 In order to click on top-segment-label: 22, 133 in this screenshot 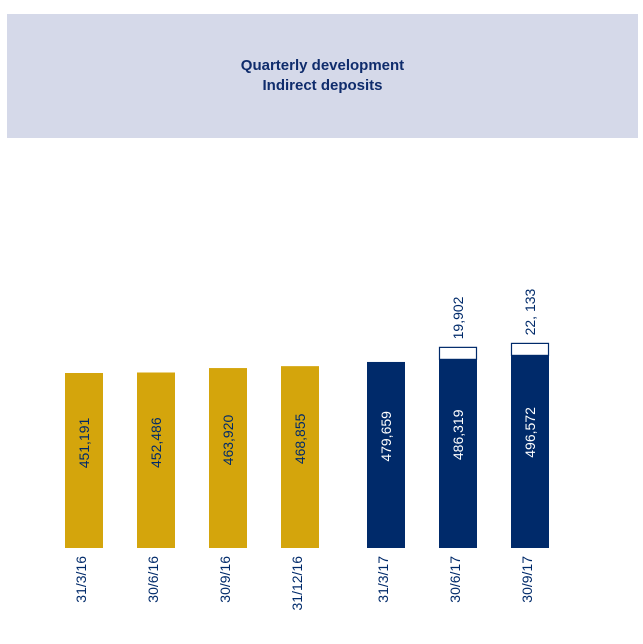, I will do `click(530, 311)`.